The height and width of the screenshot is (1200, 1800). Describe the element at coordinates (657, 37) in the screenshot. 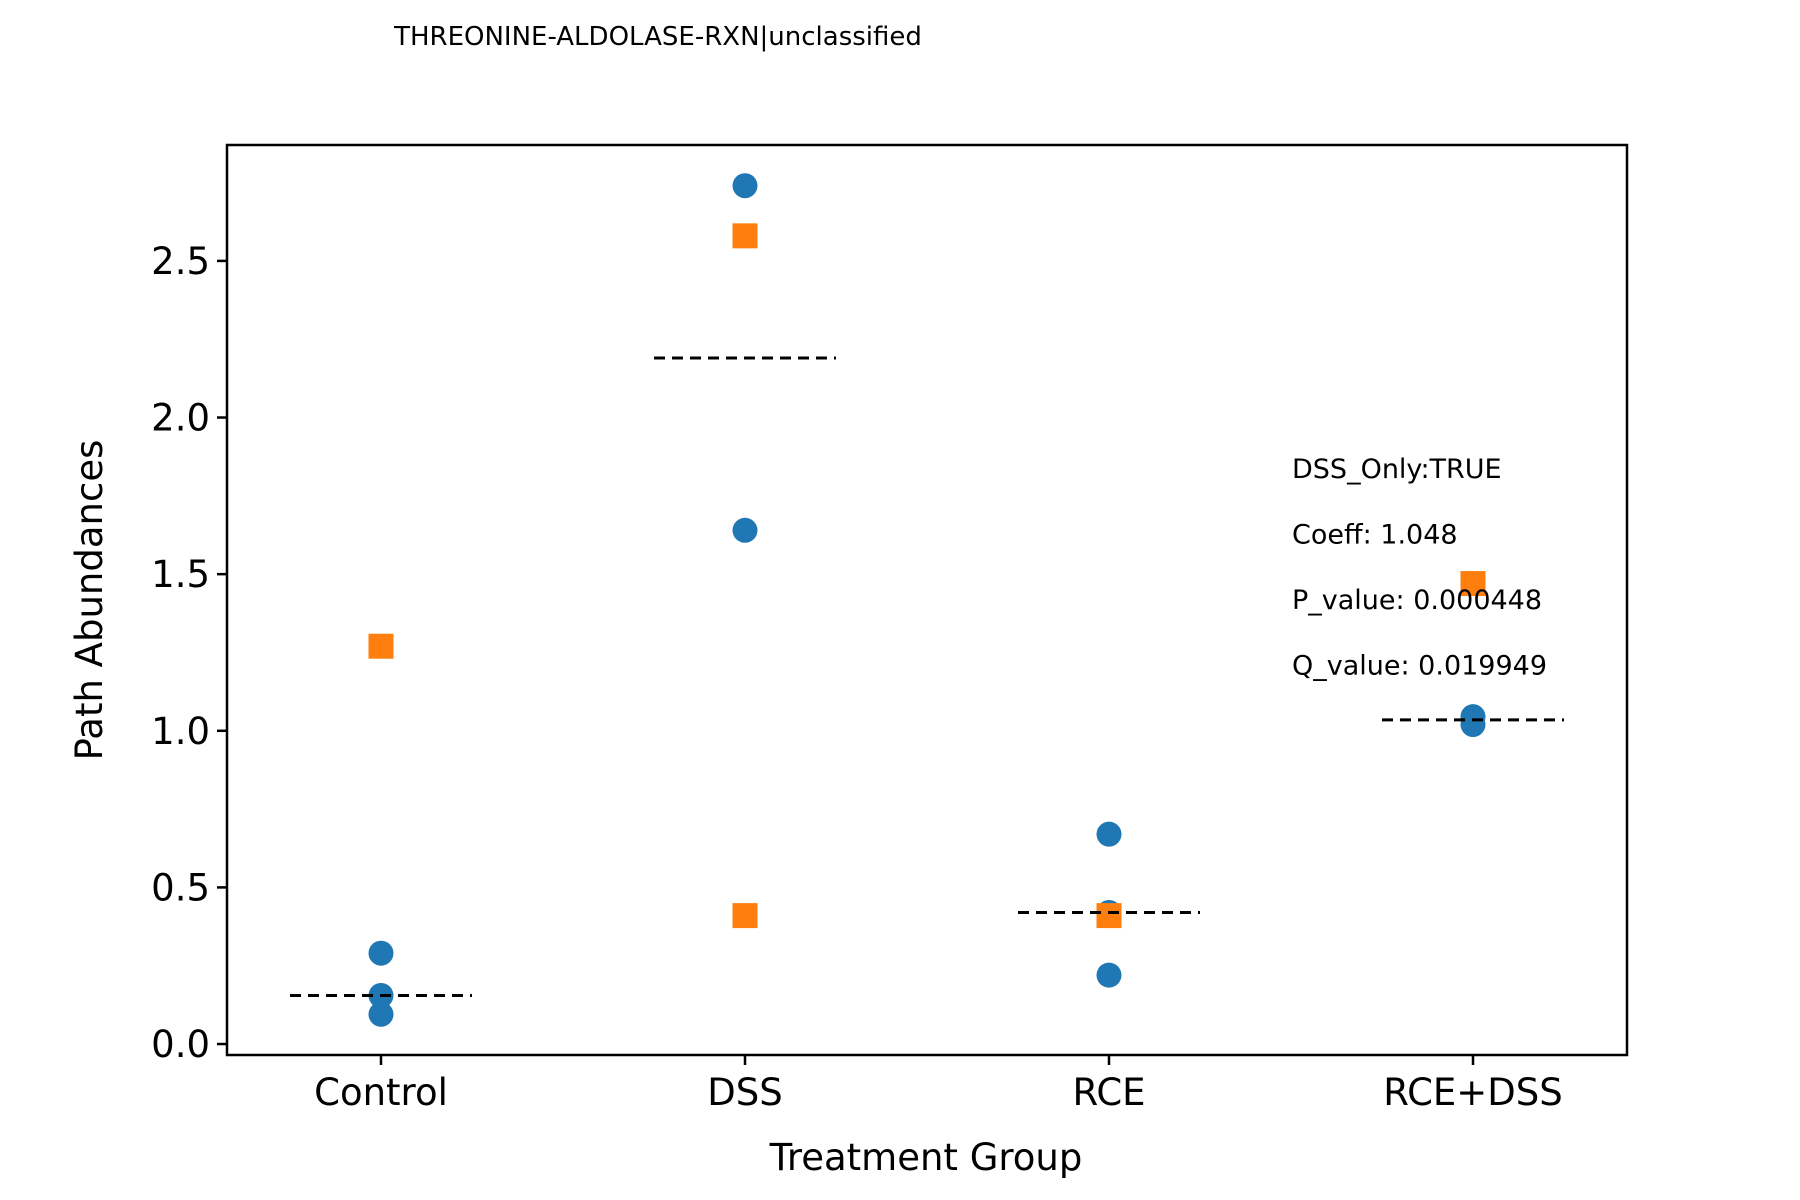

I see `chart-title: THREONINE-ALDOLASE-RXN|unclassified` at that location.